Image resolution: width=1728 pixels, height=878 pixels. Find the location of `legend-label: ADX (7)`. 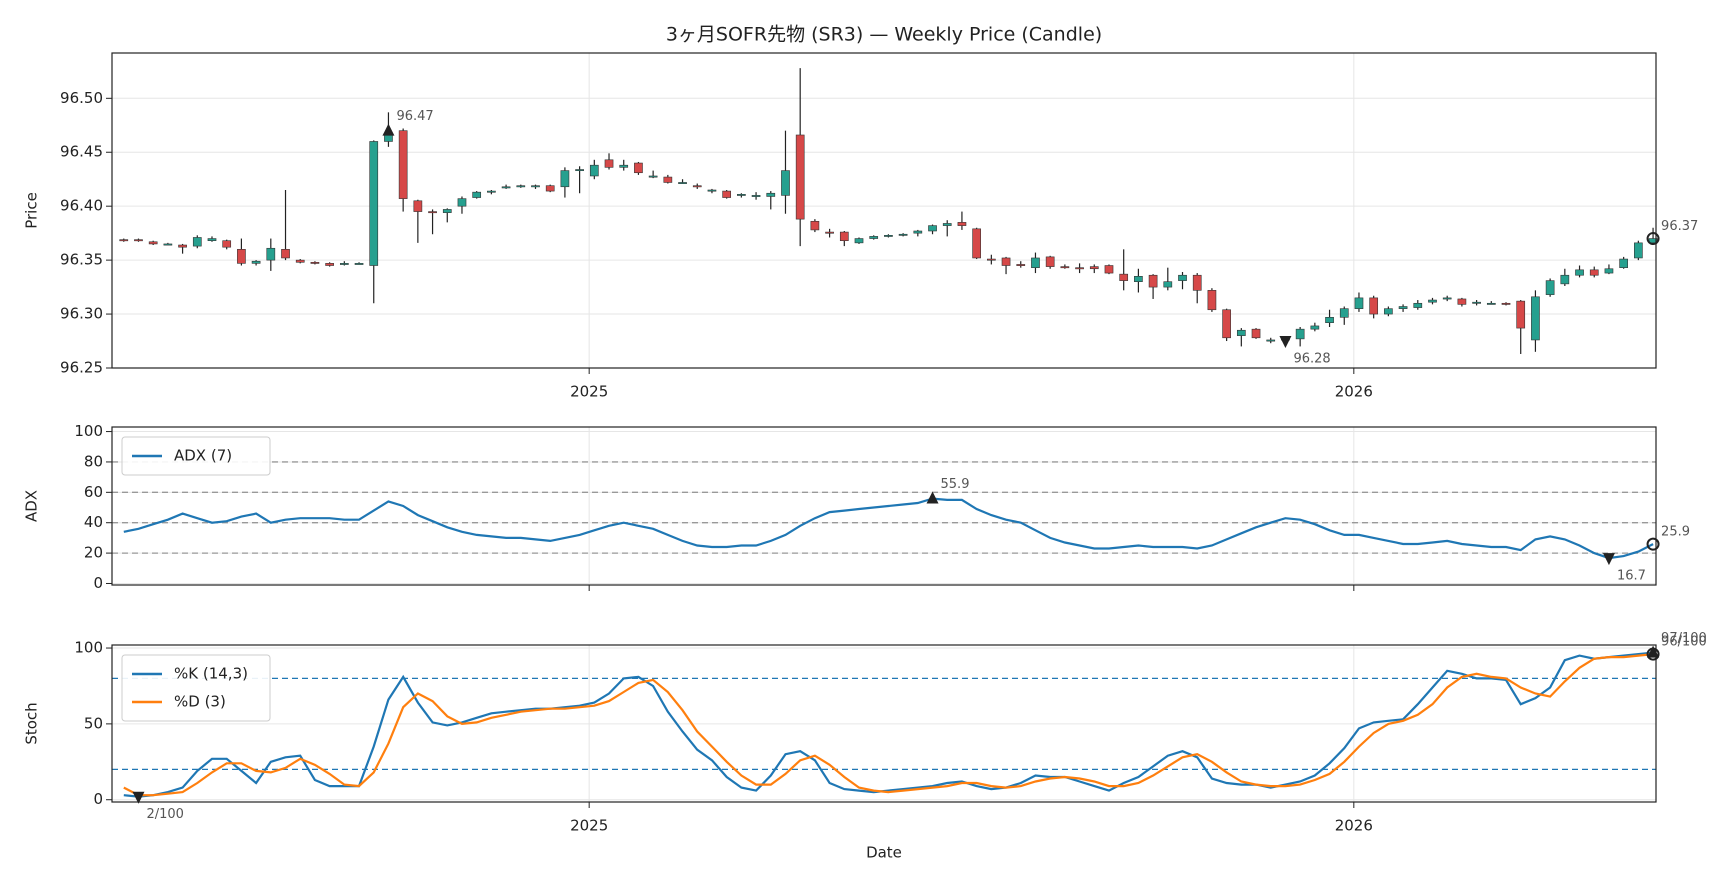

legend-label: ADX (7) is located at coordinates (203, 456).